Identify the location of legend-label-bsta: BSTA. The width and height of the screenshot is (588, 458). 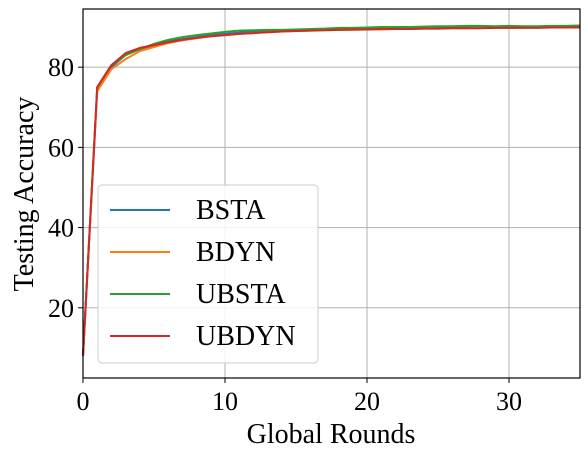
(231, 210).